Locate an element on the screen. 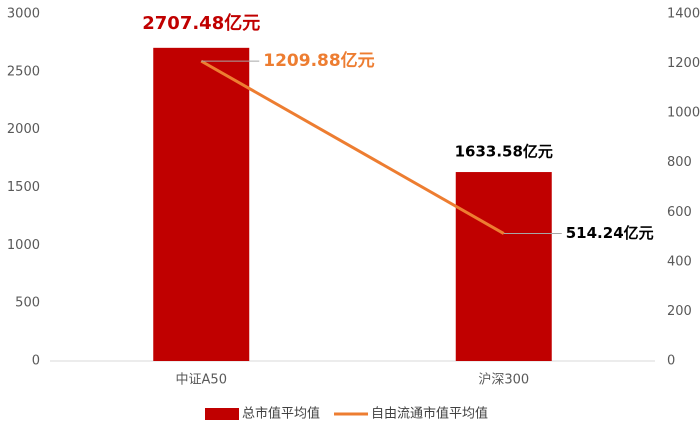 Image resolution: width=700 pixels, height=429 pixels. x-tick-label: 中证A50 is located at coordinates (201, 380).